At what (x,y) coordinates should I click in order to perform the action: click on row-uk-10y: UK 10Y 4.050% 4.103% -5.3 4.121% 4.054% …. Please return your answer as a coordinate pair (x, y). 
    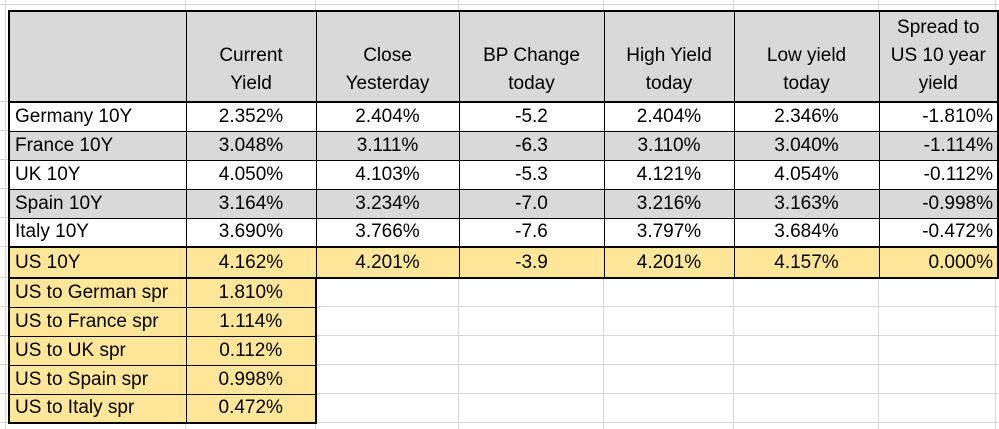
    Looking at the image, I should click on (503, 174).